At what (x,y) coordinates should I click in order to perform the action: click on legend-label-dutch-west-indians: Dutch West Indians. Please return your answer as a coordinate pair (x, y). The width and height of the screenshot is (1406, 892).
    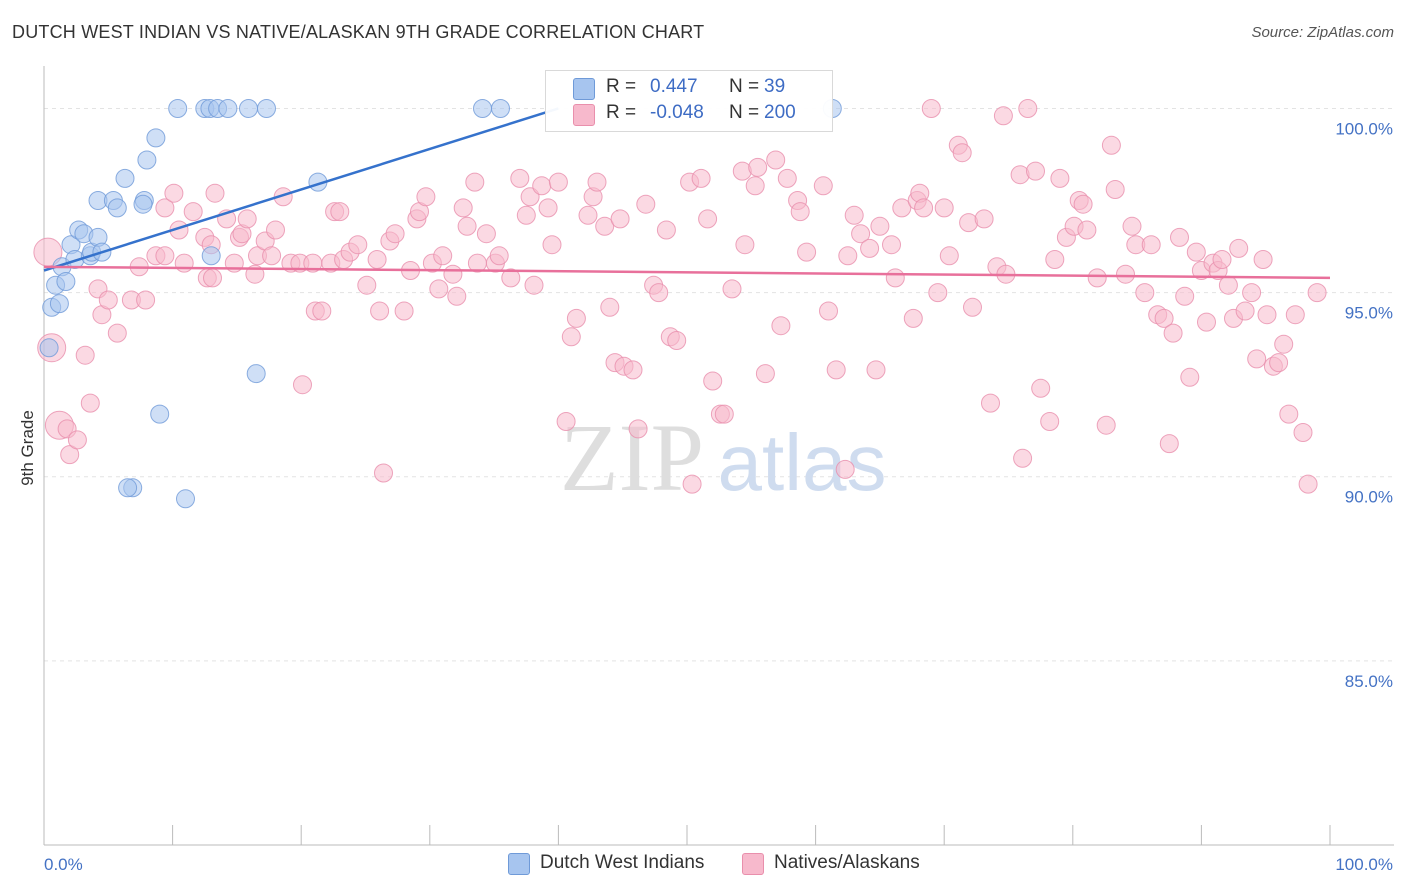
    Looking at the image, I should click on (622, 862).